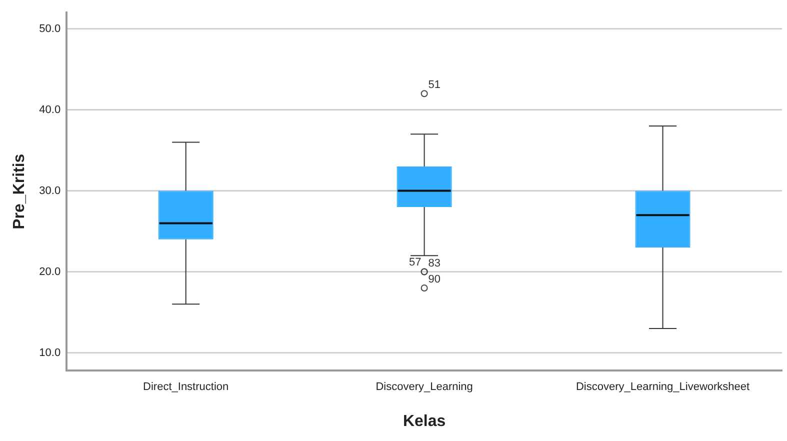  Describe the element at coordinates (424, 387) in the screenshot. I see `x-tick-label: Discovery_Learning` at that location.